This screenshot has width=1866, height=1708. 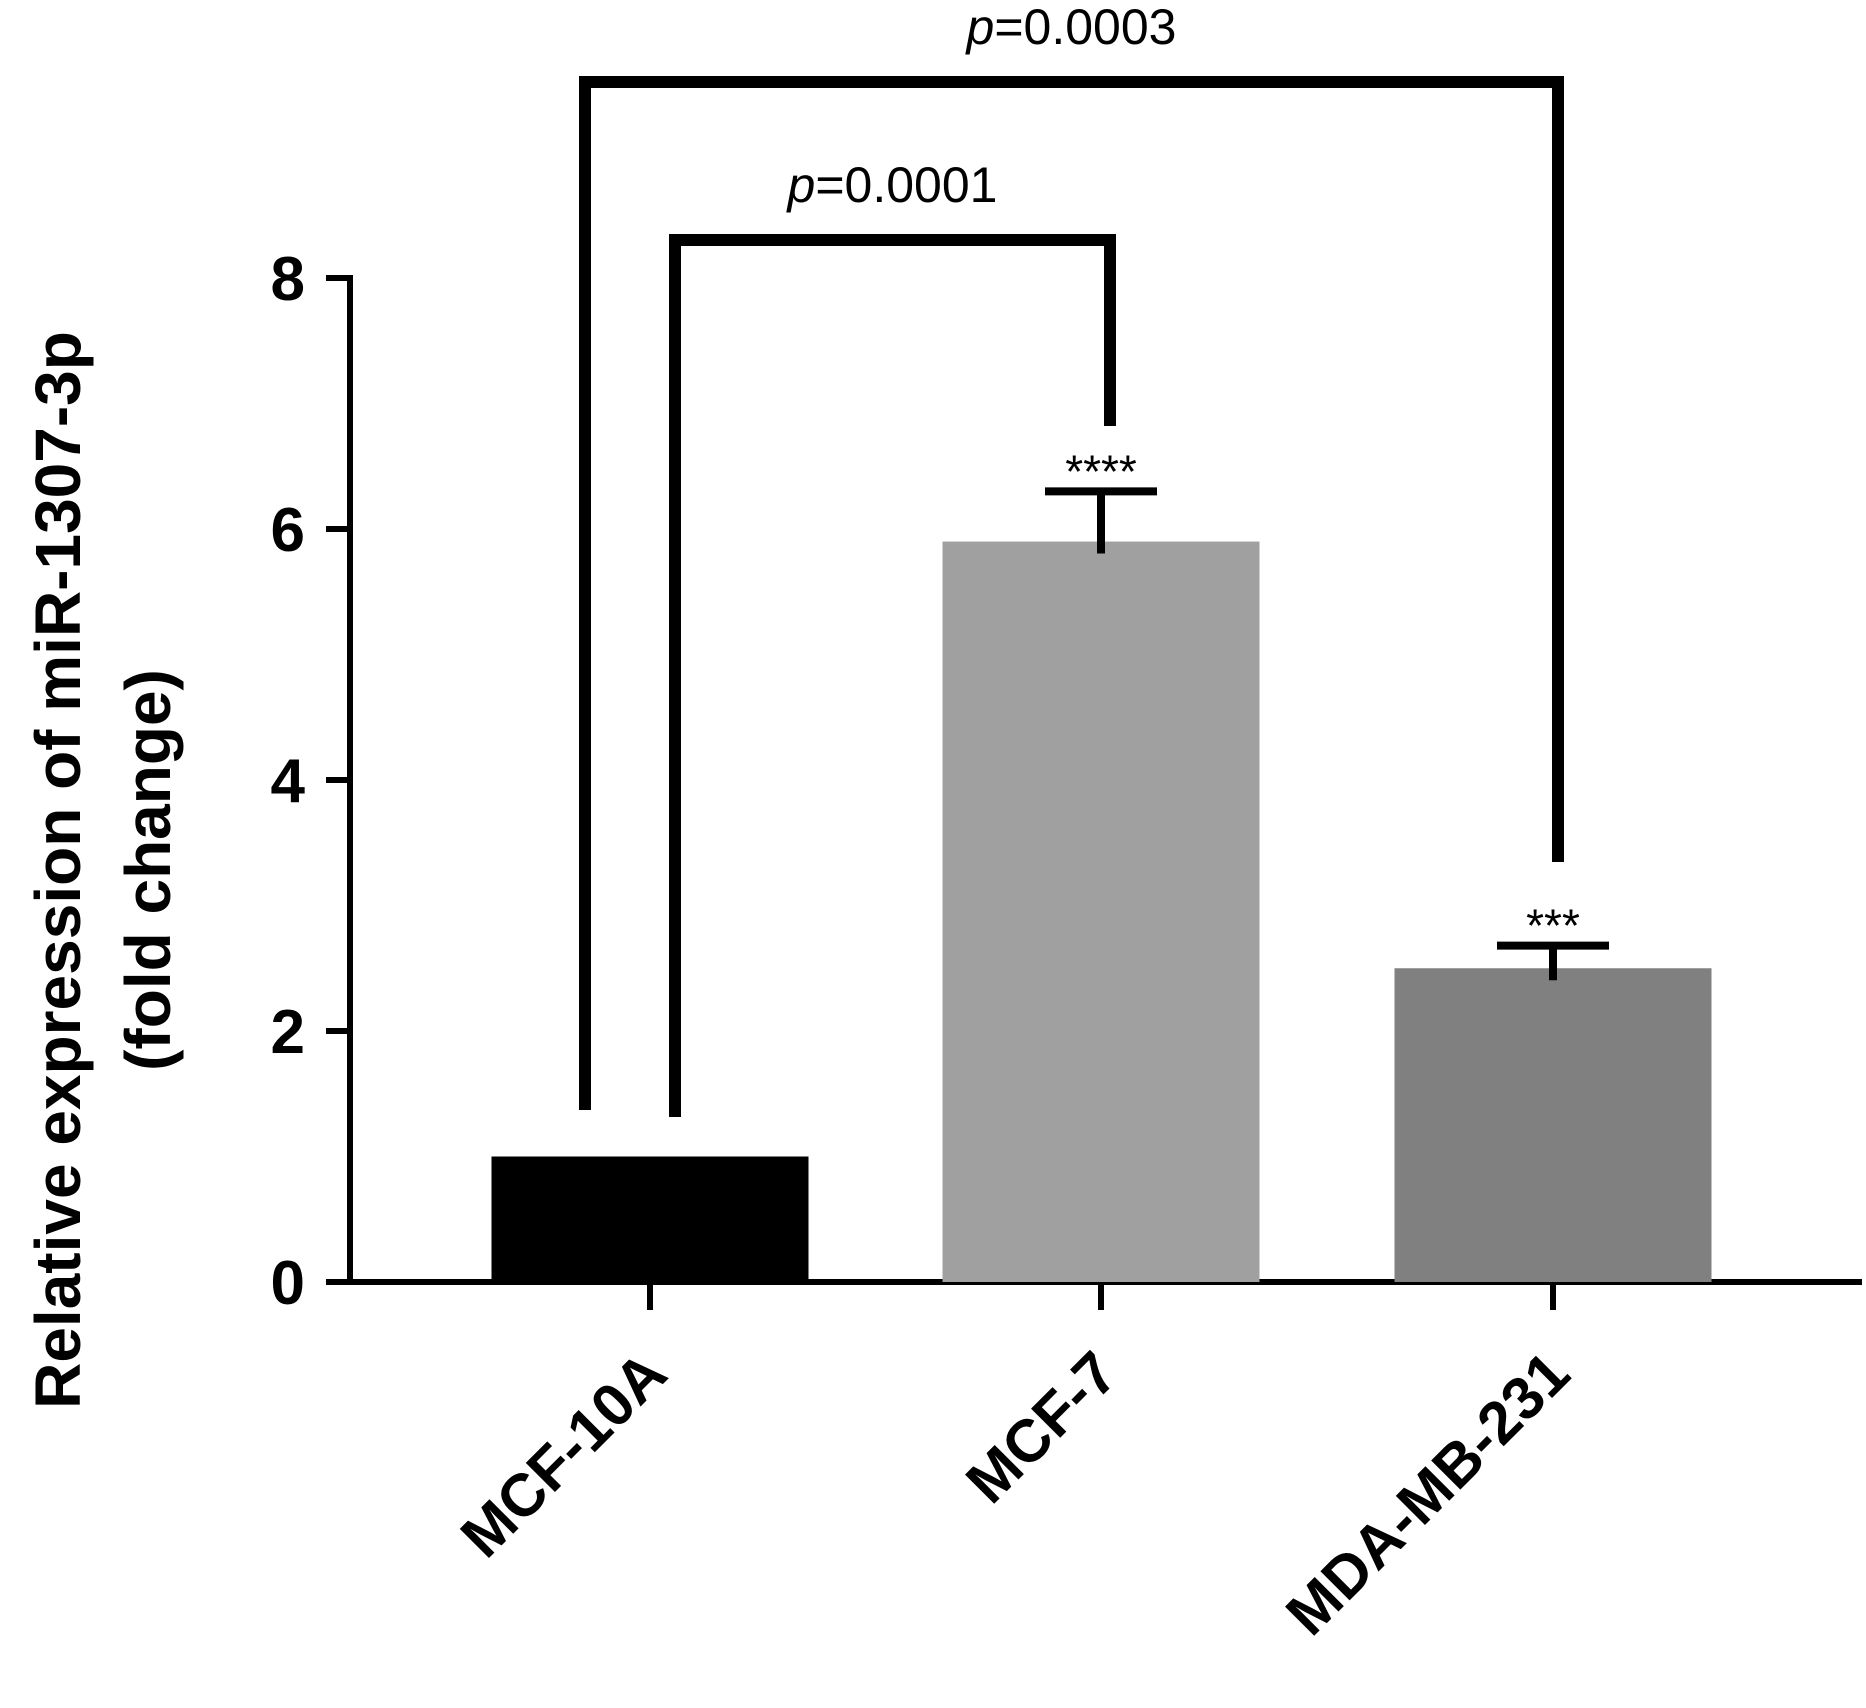 What do you see at coordinates (1553, 926) in the screenshot?
I see `significance-stars: ***` at bounding box center [1553, 926].